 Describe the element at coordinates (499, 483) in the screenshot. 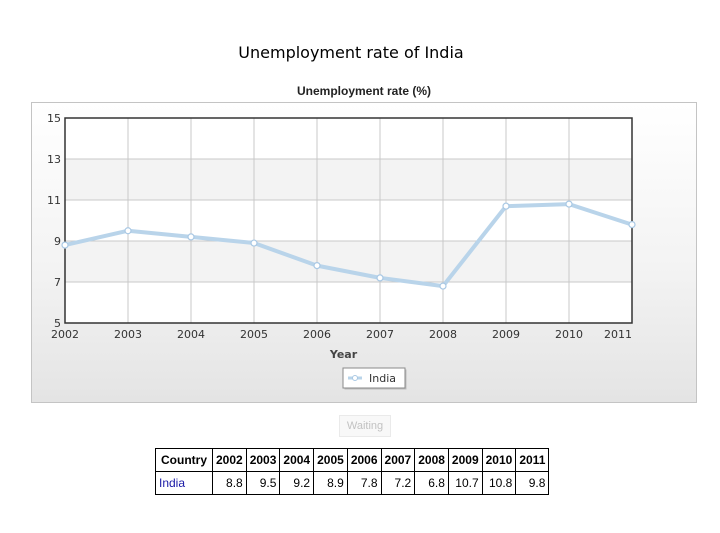

I see `table-cell: 10.8` at that location.